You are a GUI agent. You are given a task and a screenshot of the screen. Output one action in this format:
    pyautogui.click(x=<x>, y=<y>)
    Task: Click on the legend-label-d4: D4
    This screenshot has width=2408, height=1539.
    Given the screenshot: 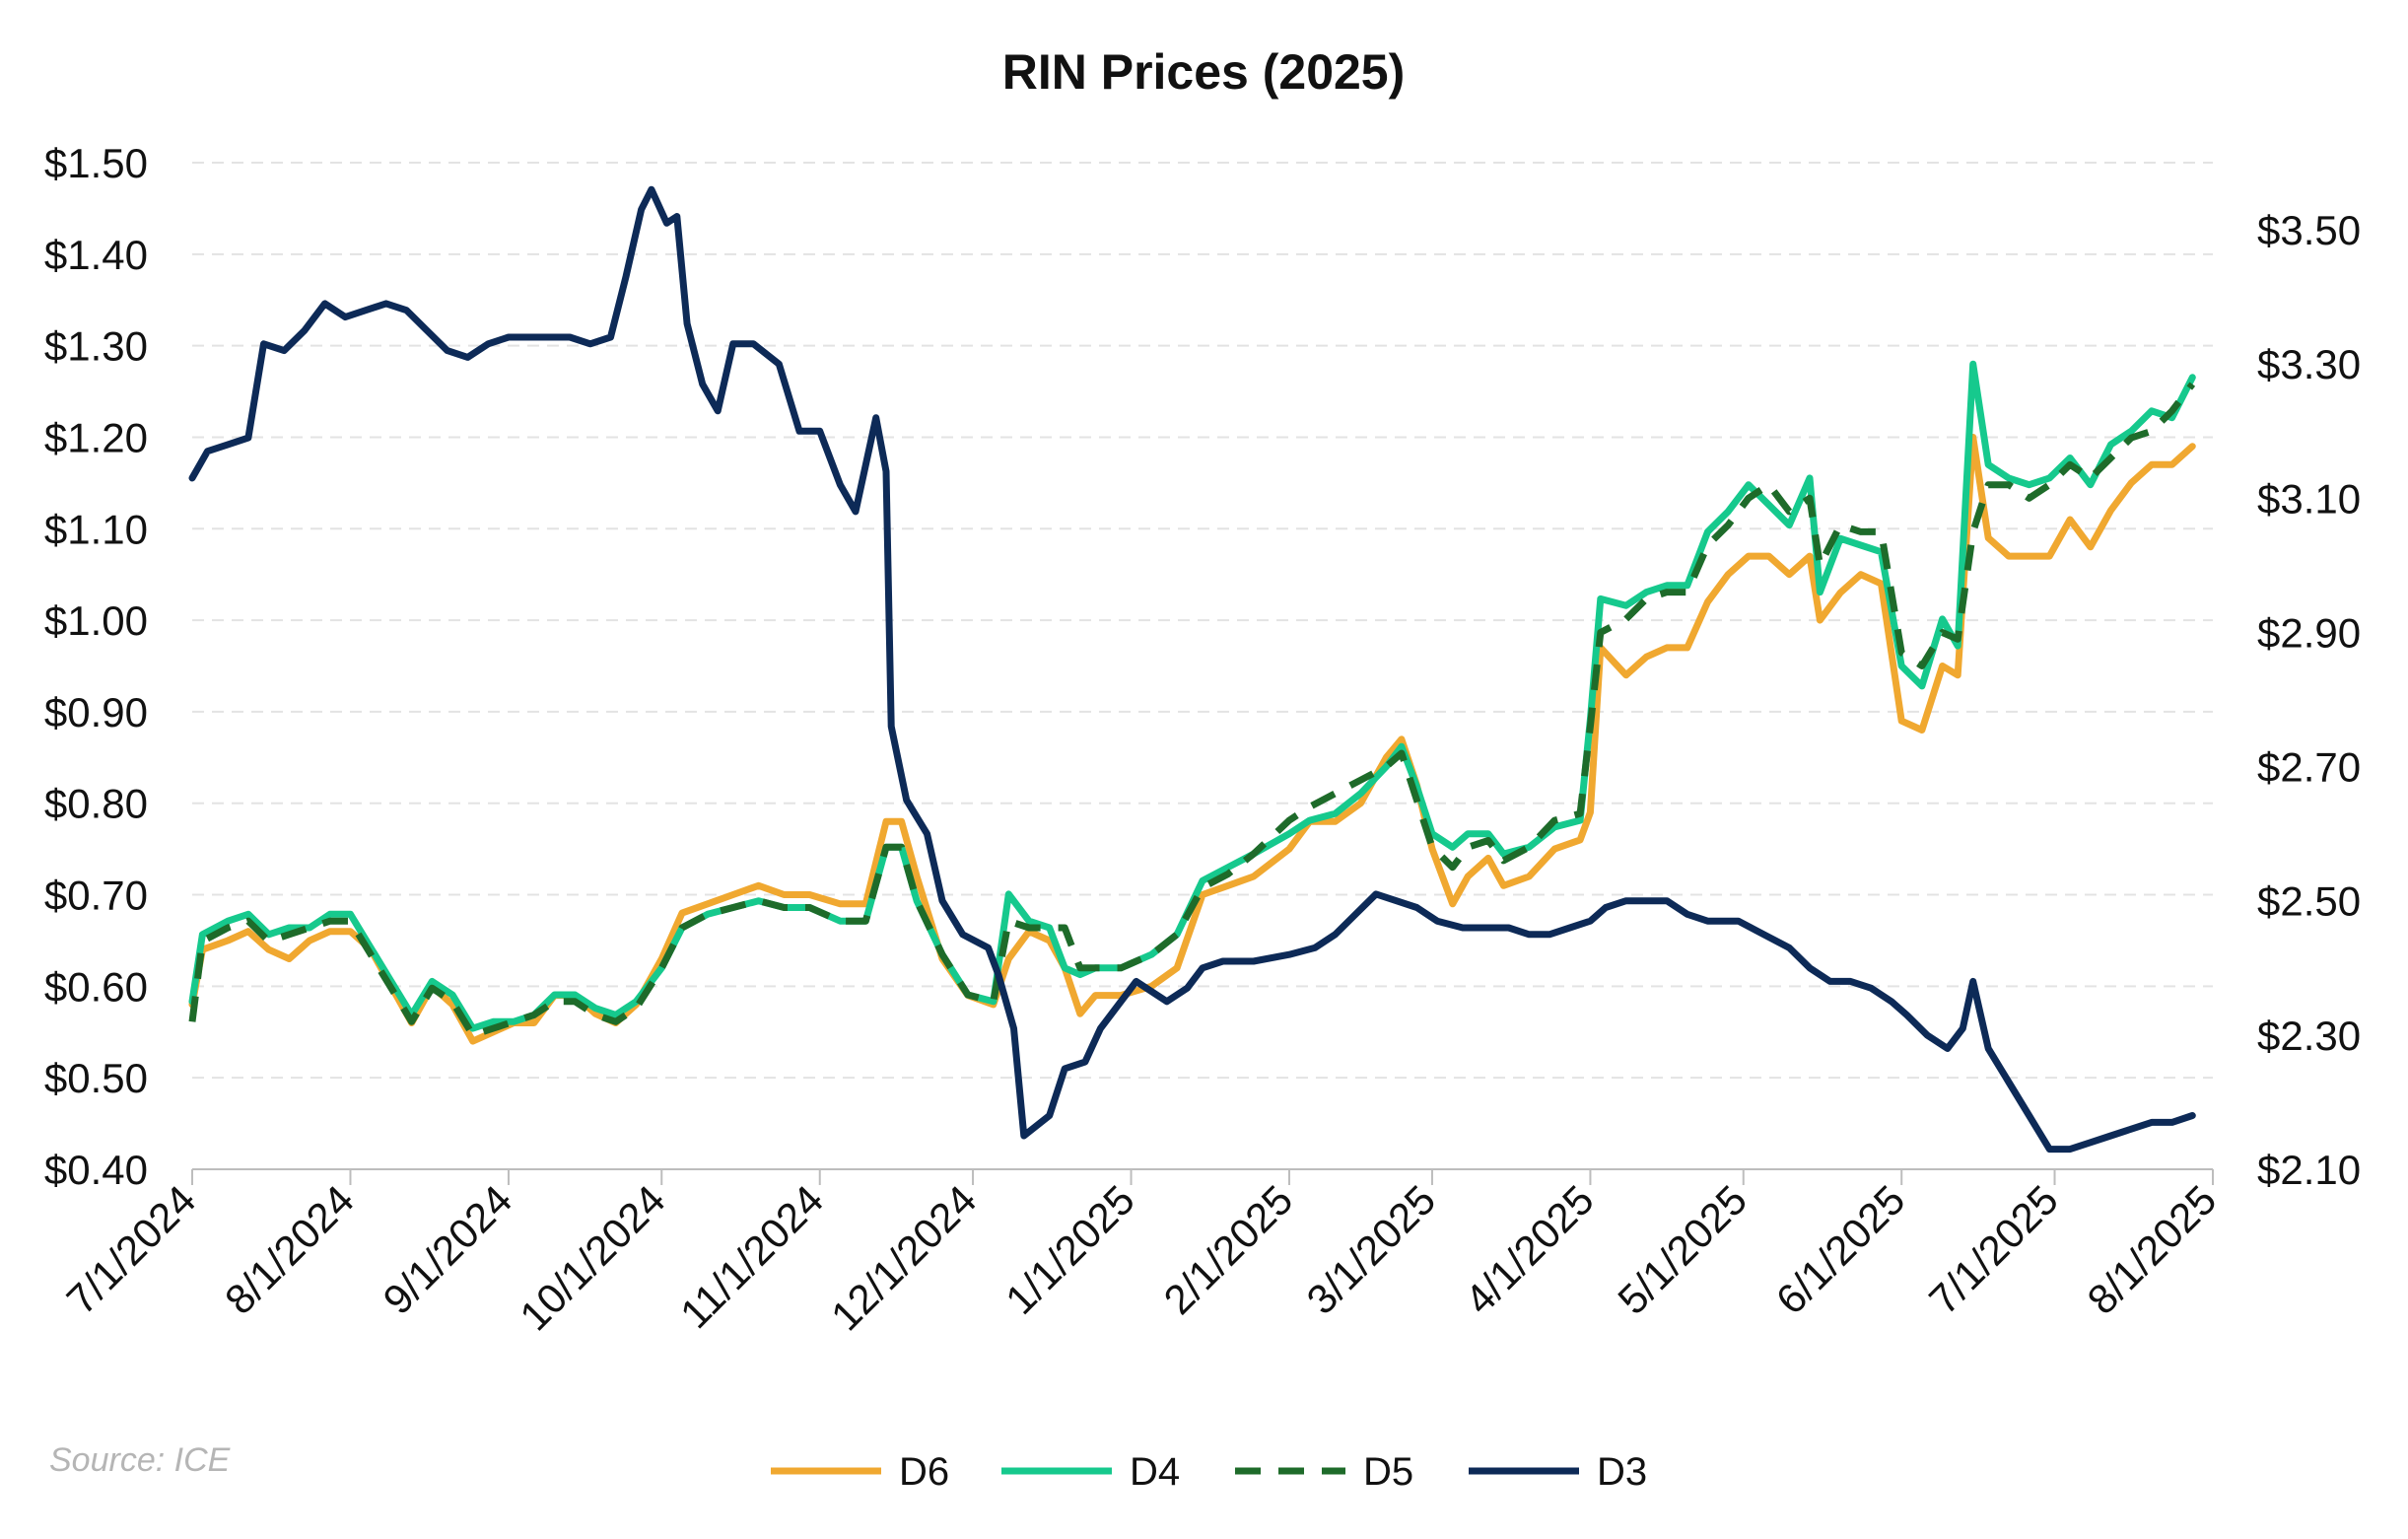 What is the action you would take?
    pyautogui.click(x=1155, y=1472)
    